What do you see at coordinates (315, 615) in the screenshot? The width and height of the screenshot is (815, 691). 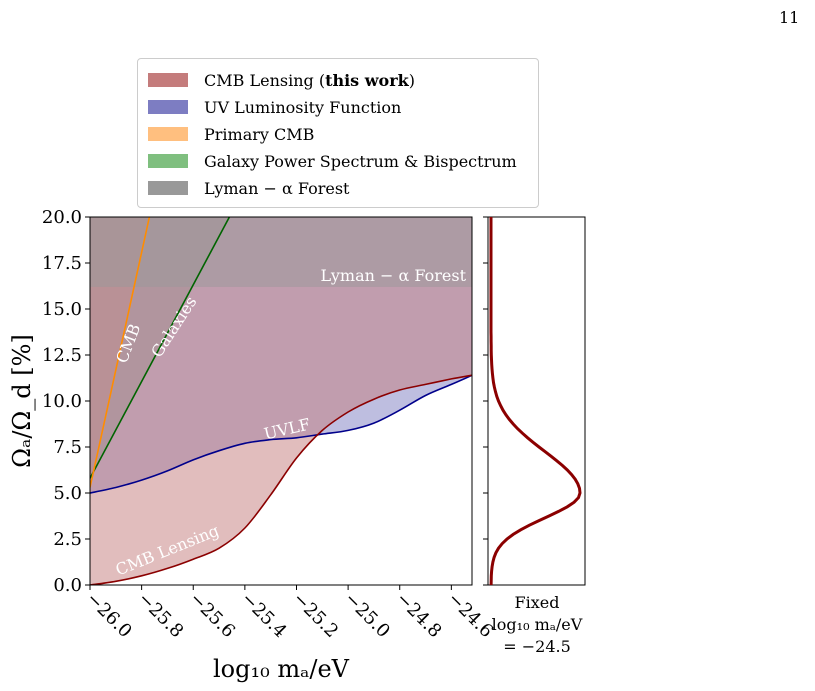 I see `x-tick-label: −25.2` at bounding box center [315, 615].